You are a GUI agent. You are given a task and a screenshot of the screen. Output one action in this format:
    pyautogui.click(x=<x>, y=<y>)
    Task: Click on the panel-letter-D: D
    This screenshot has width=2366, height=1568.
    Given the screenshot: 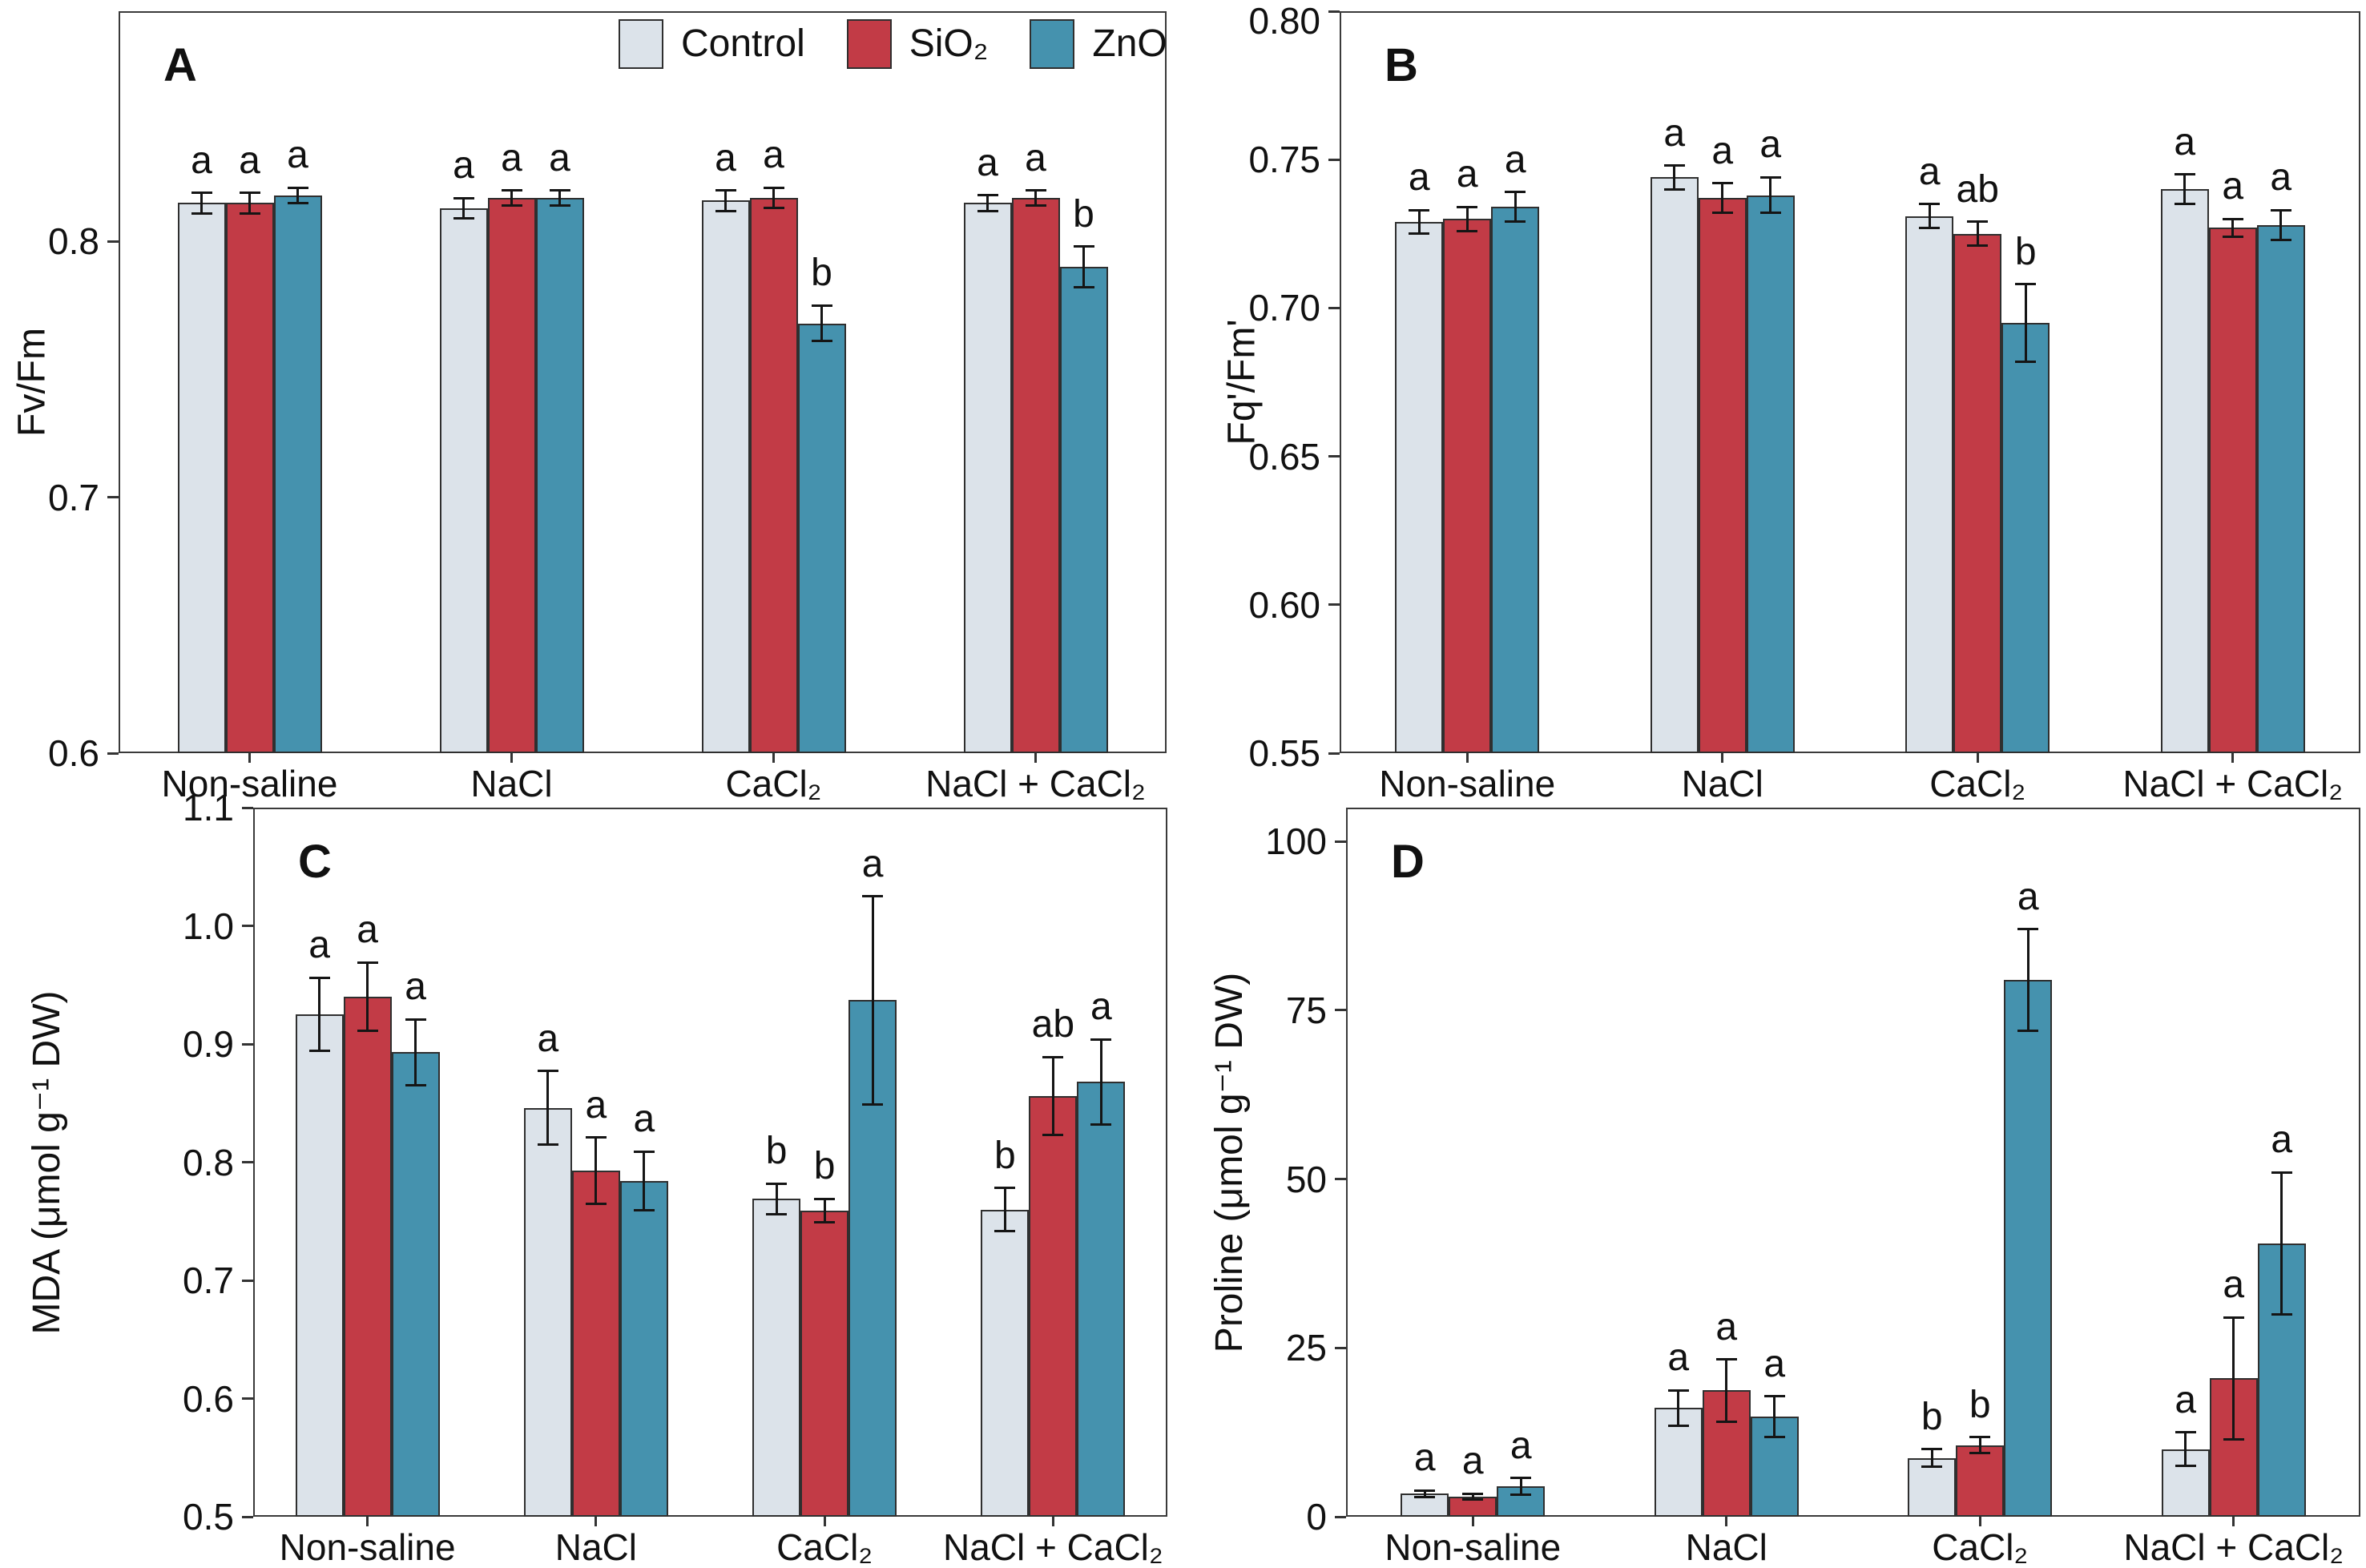 What is the action you would take?
    pyautogui.click(x=1408, y=862)
    